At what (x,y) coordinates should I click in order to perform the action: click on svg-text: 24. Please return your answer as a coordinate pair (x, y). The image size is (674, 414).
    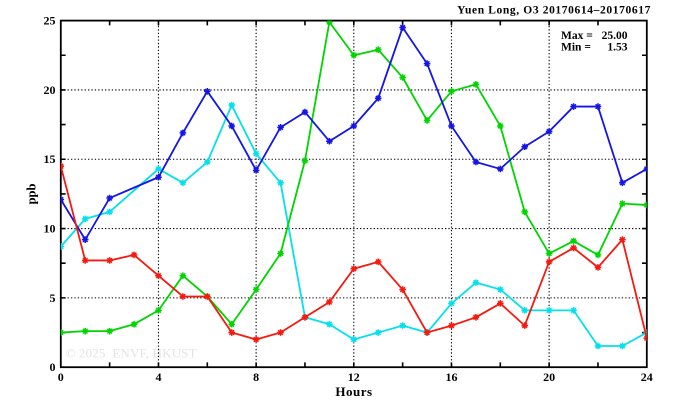
    Looking at the image, I should click on (647, 377).